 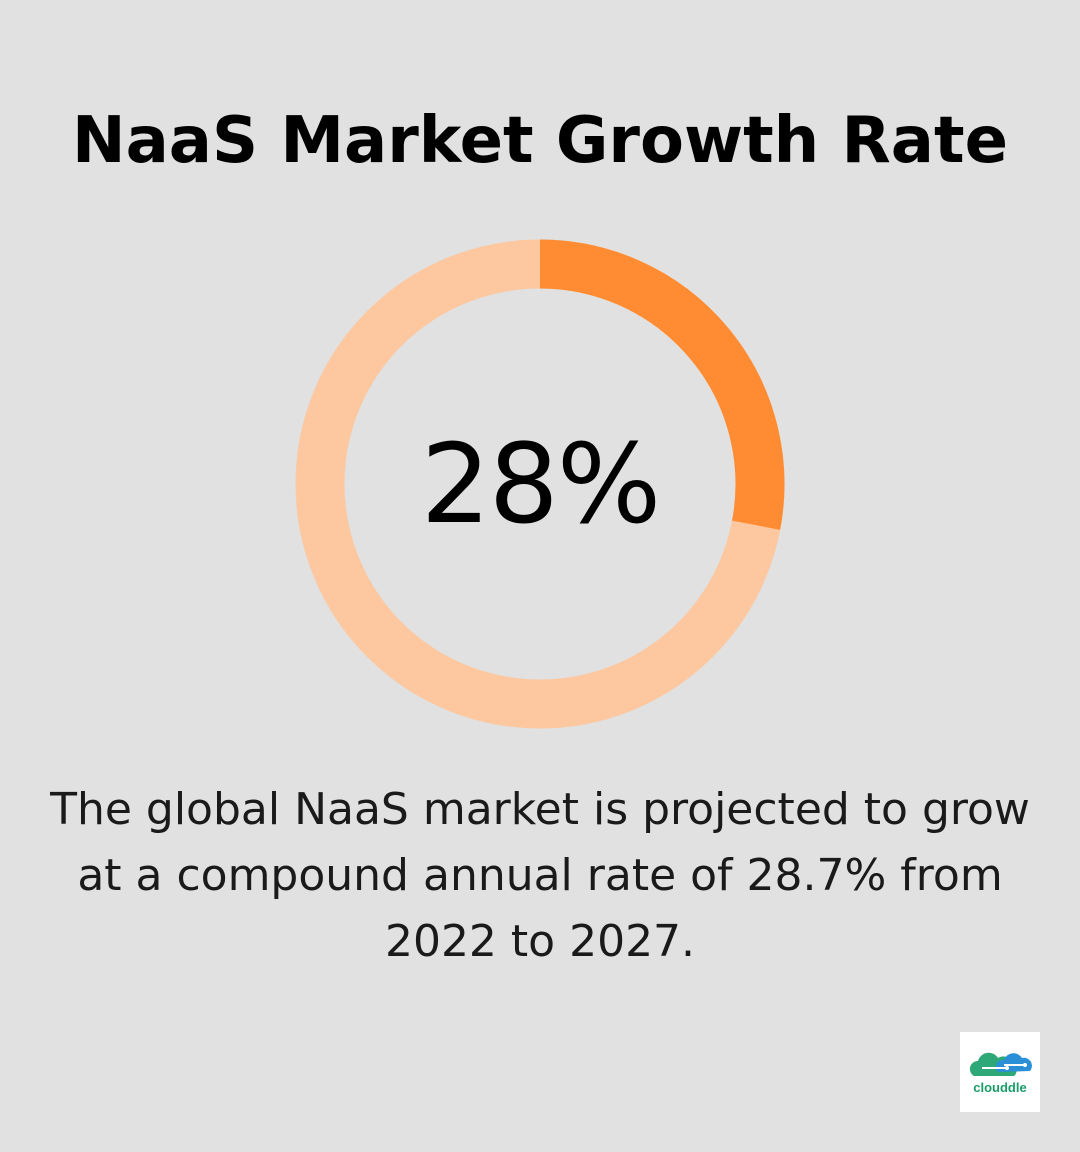 What do you see at coordinates (1000, 1064) in the screenshot?
I see `cloud-icon` at bounding box center [1000, 1064].